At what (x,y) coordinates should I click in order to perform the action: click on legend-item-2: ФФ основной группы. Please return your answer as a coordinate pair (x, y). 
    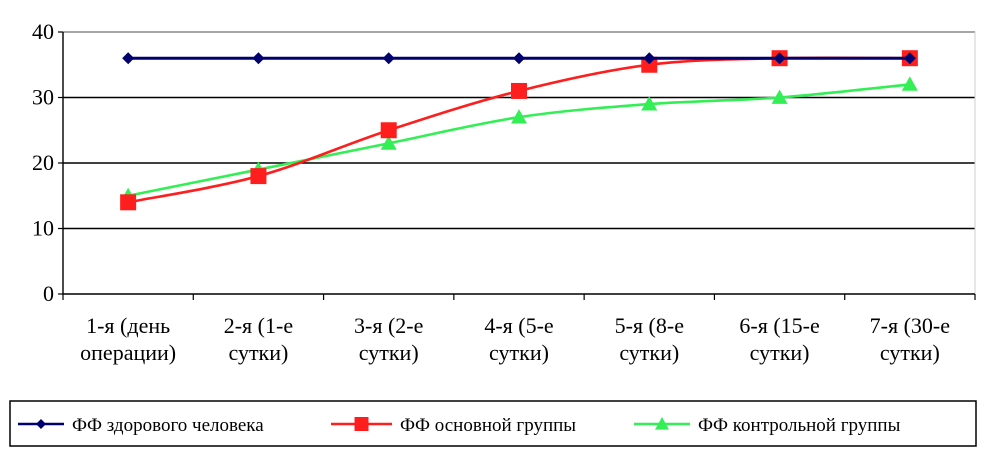
    Looking at the image, I should click on (453, 425).